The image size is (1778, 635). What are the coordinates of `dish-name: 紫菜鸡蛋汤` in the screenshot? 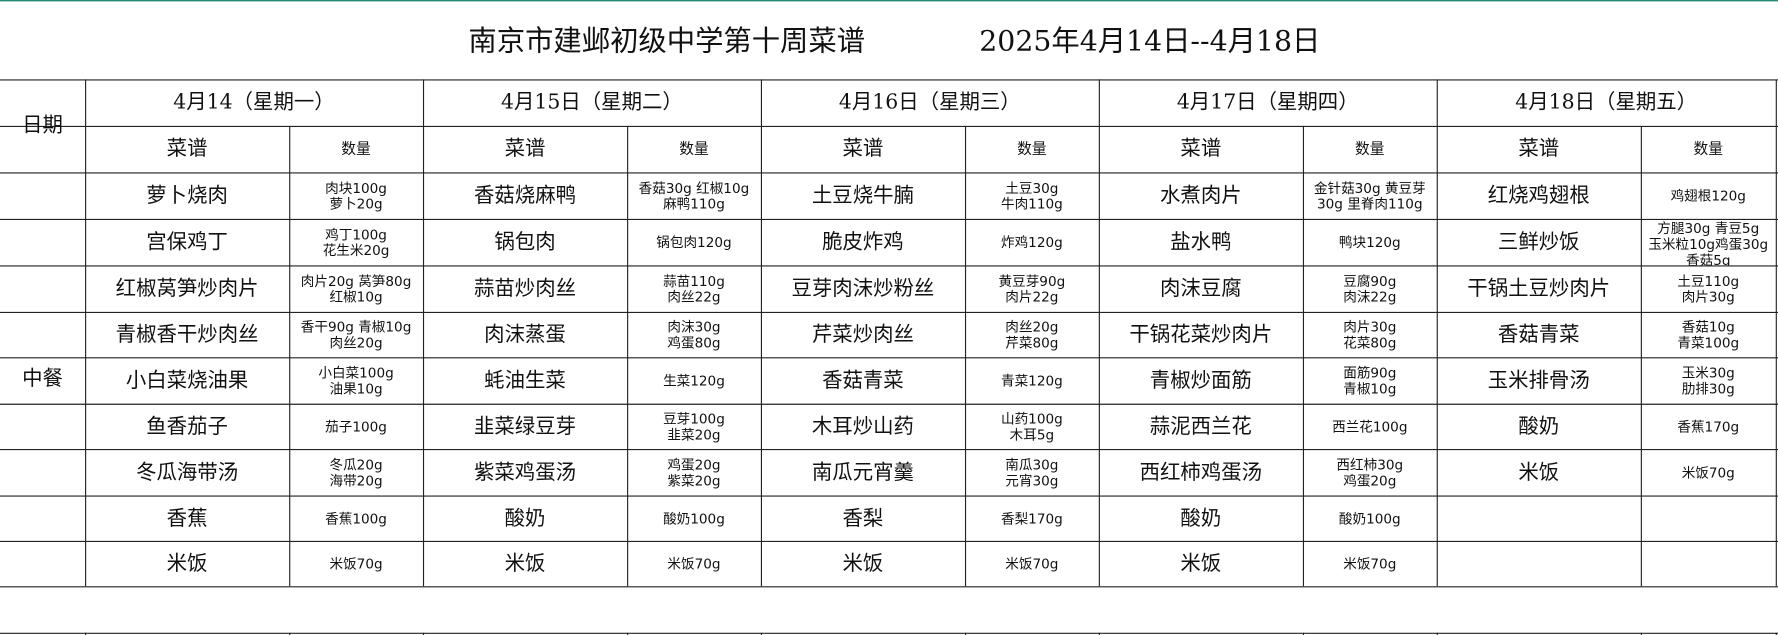 It's located at (525, 472).